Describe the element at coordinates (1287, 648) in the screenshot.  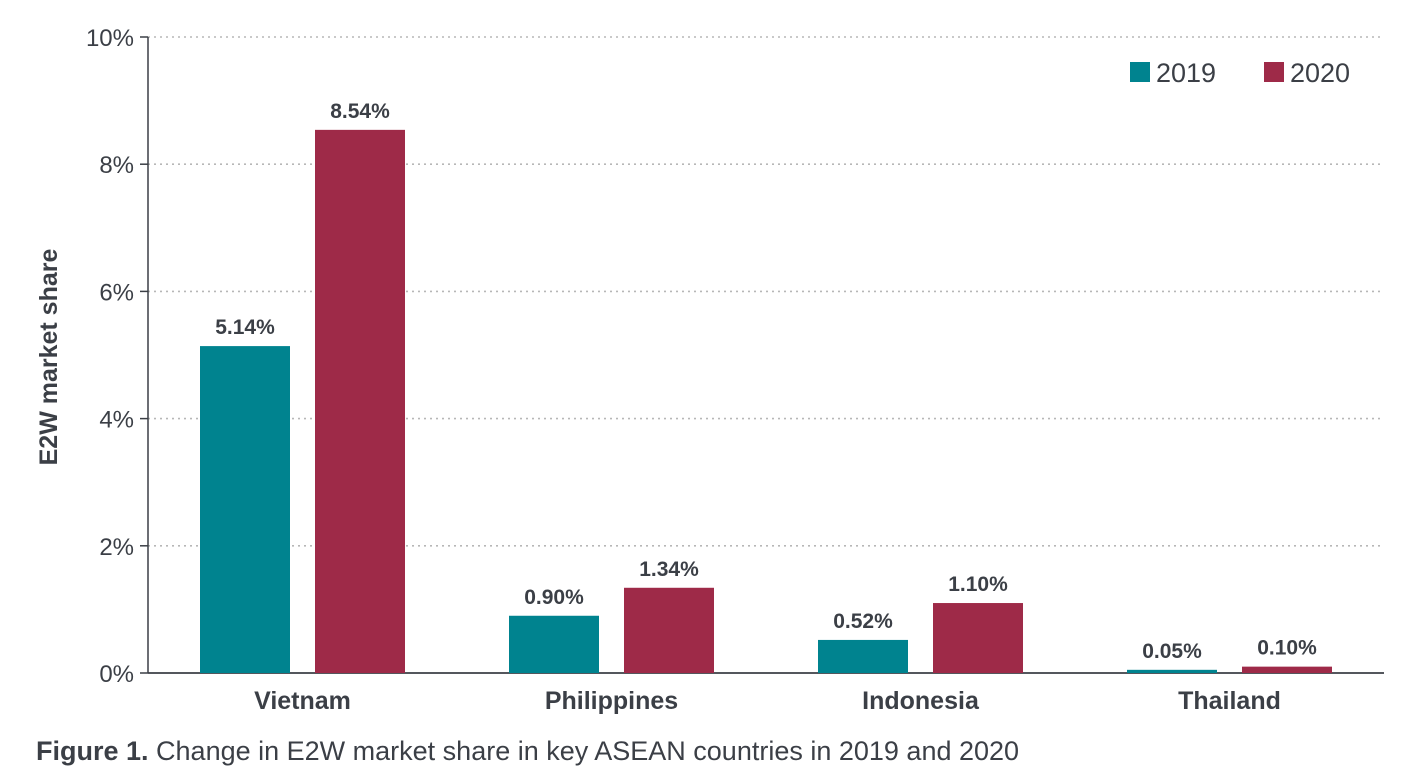
I see `data-label: 0.10%` at that location.